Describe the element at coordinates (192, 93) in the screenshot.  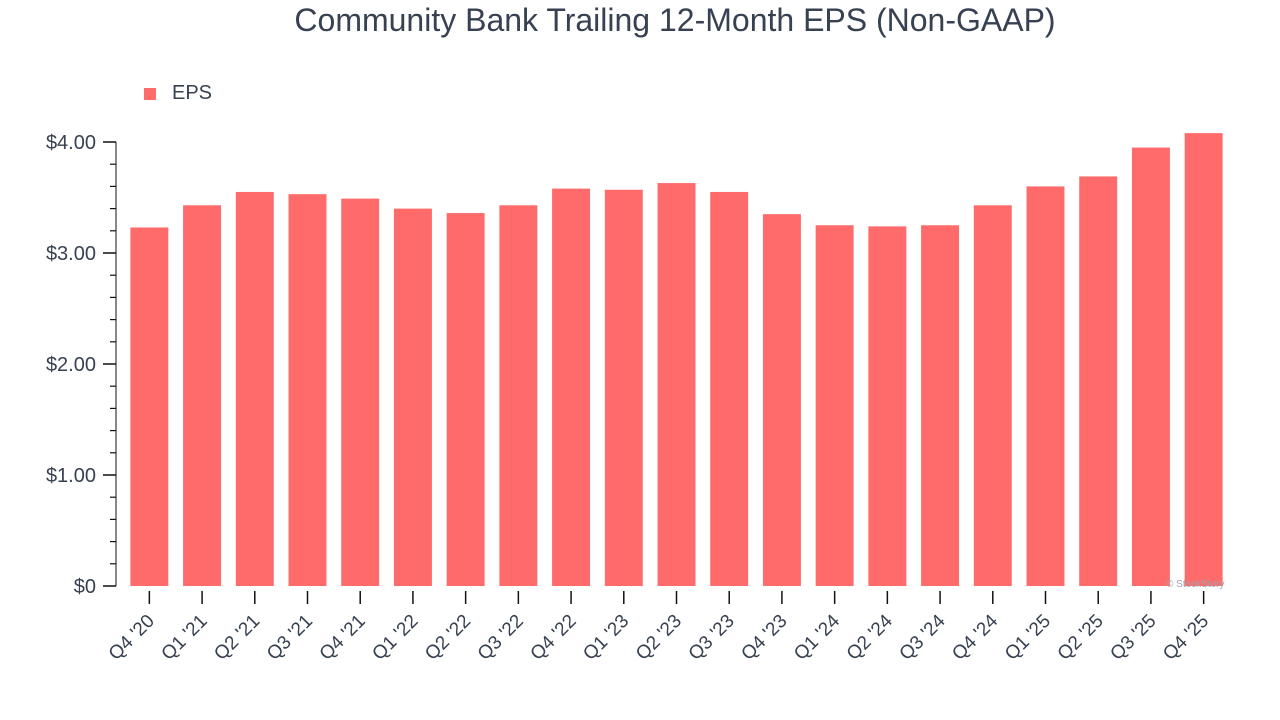
I see `legend-label: EPS` at that location.